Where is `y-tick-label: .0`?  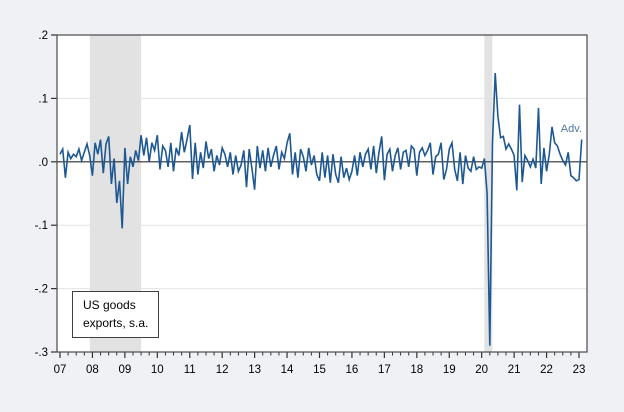
y-tick-label: .0 is located at coordinates (43, 163).